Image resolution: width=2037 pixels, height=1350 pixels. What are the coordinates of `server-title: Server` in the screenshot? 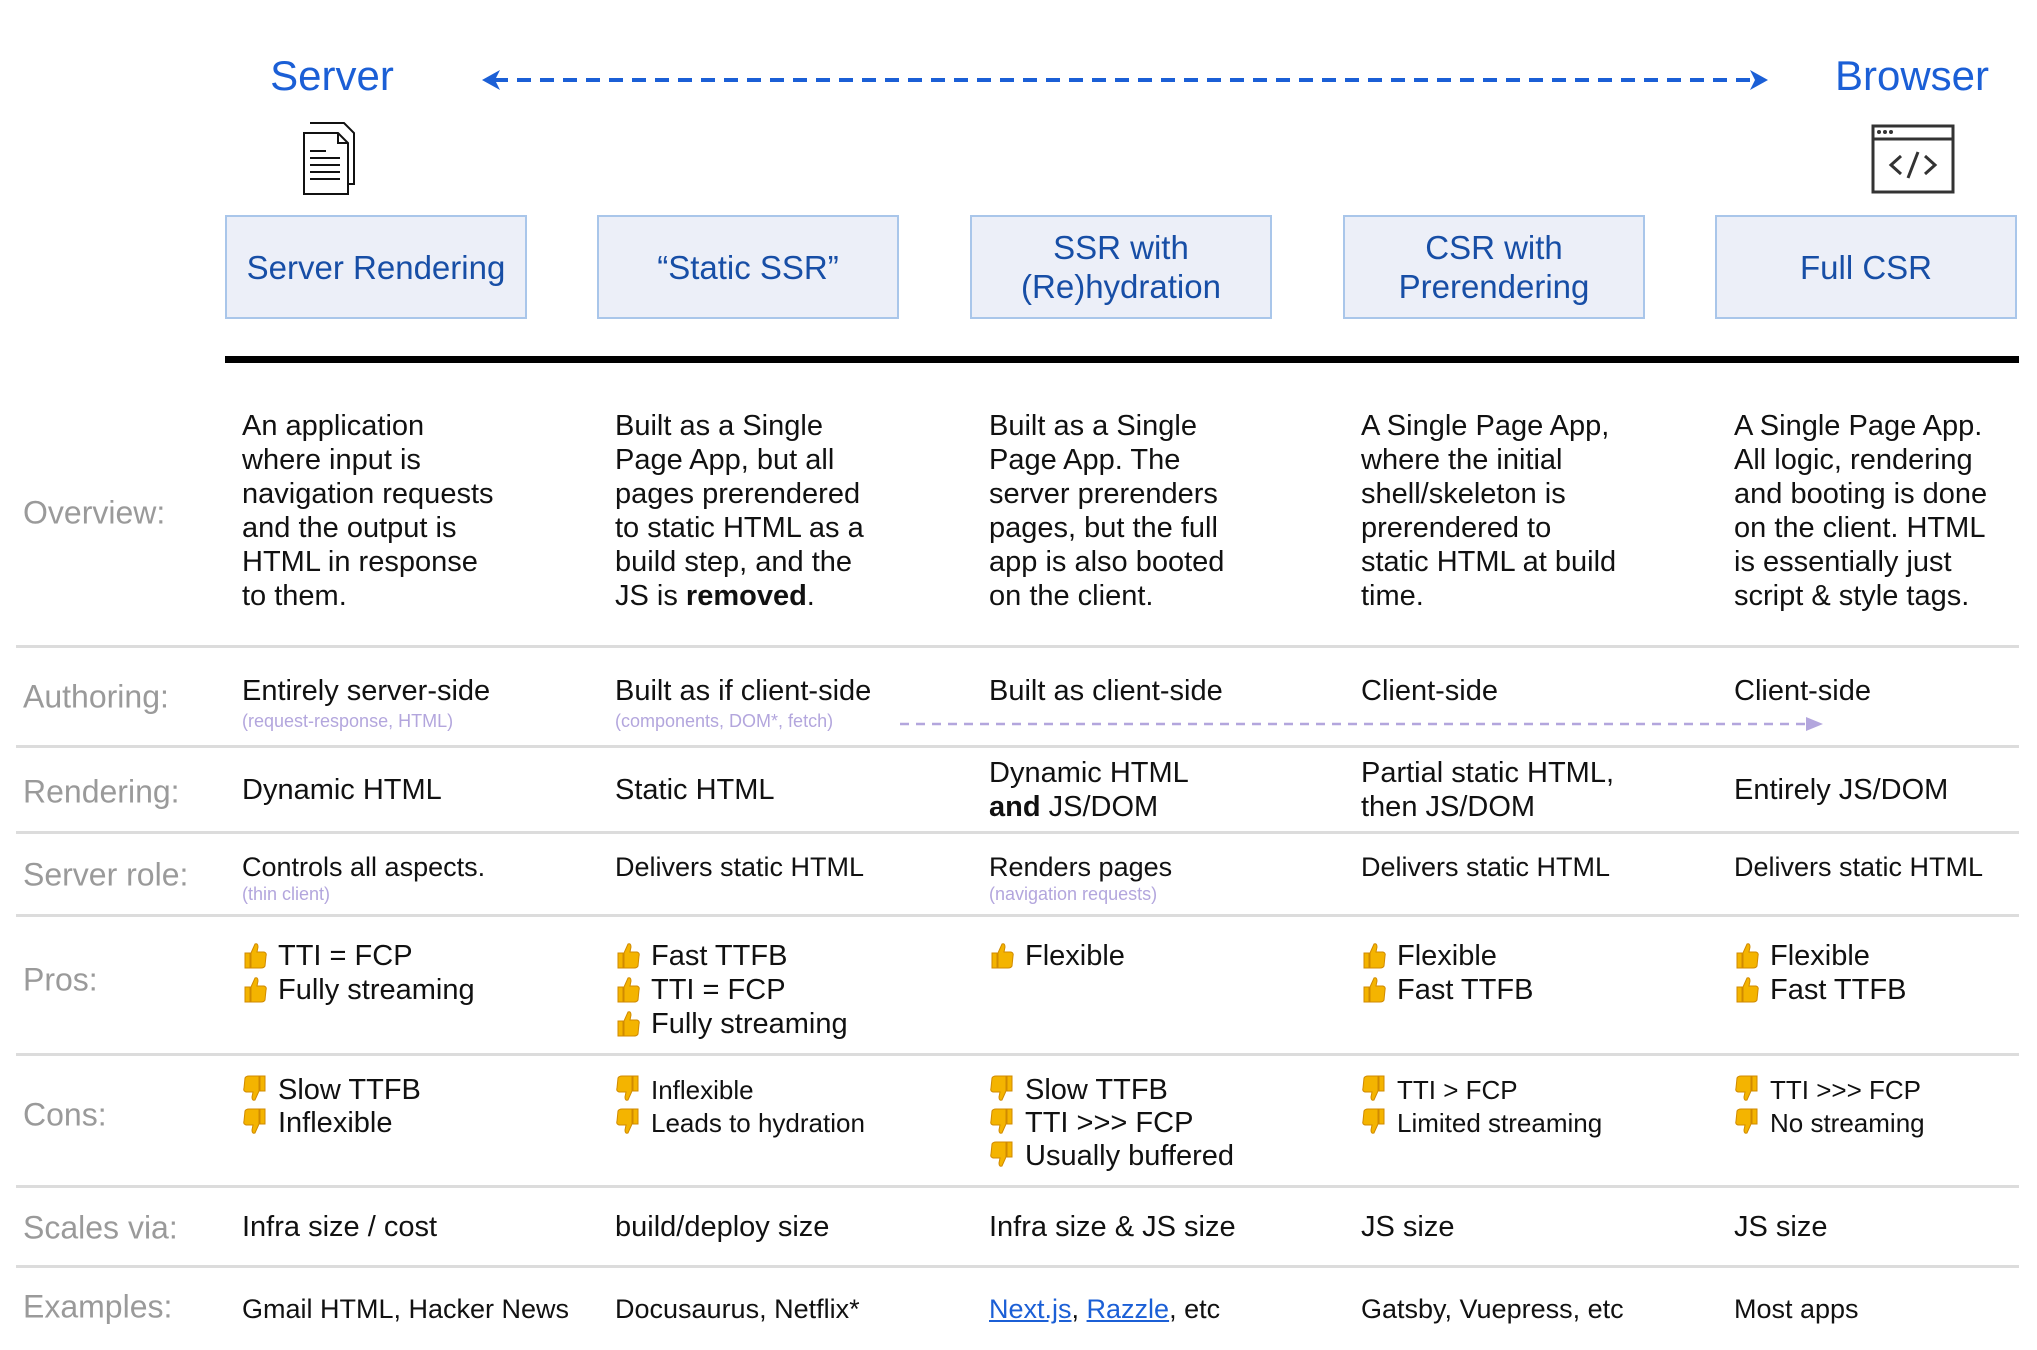 It's located at (332, 75).